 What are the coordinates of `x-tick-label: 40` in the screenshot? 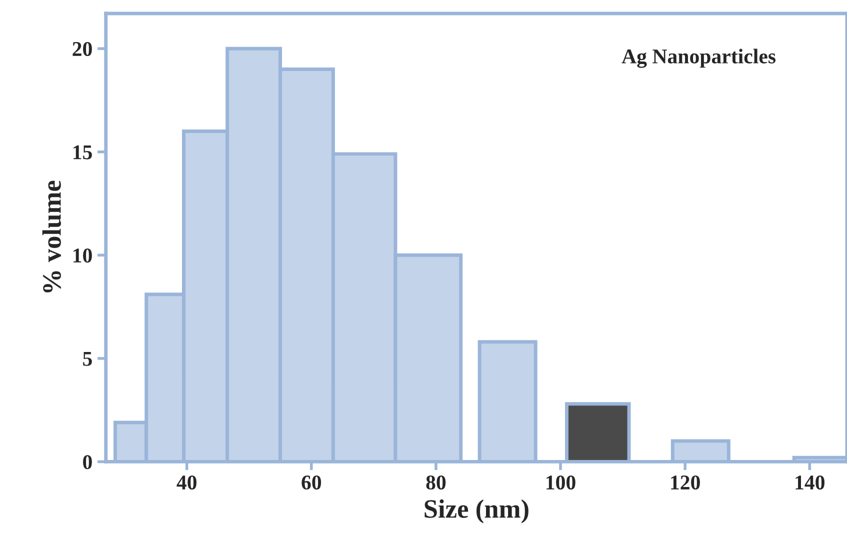 It's located at (186, 482).